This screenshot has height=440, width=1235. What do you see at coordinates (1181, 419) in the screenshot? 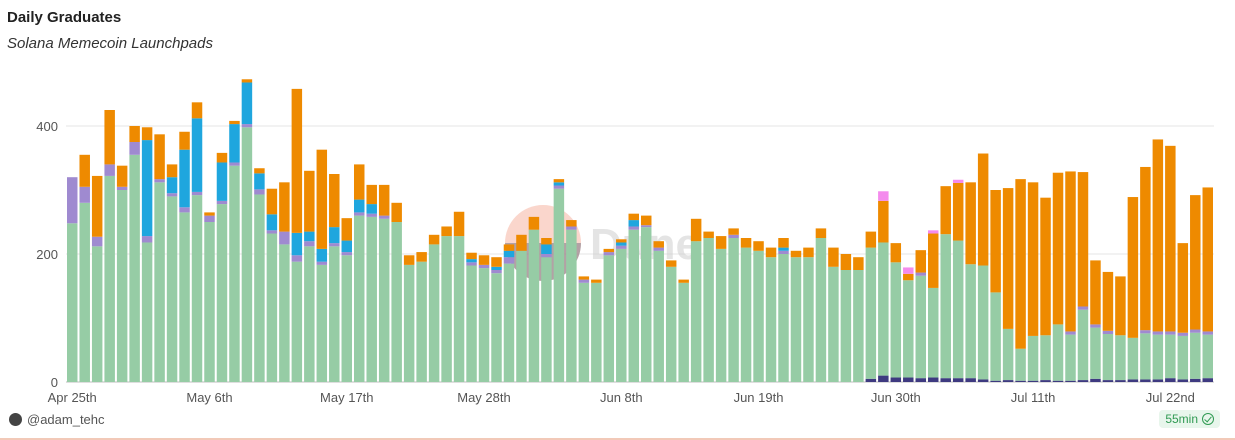
I see `refresh-time: 55min` at bounding box center [1181, 419].